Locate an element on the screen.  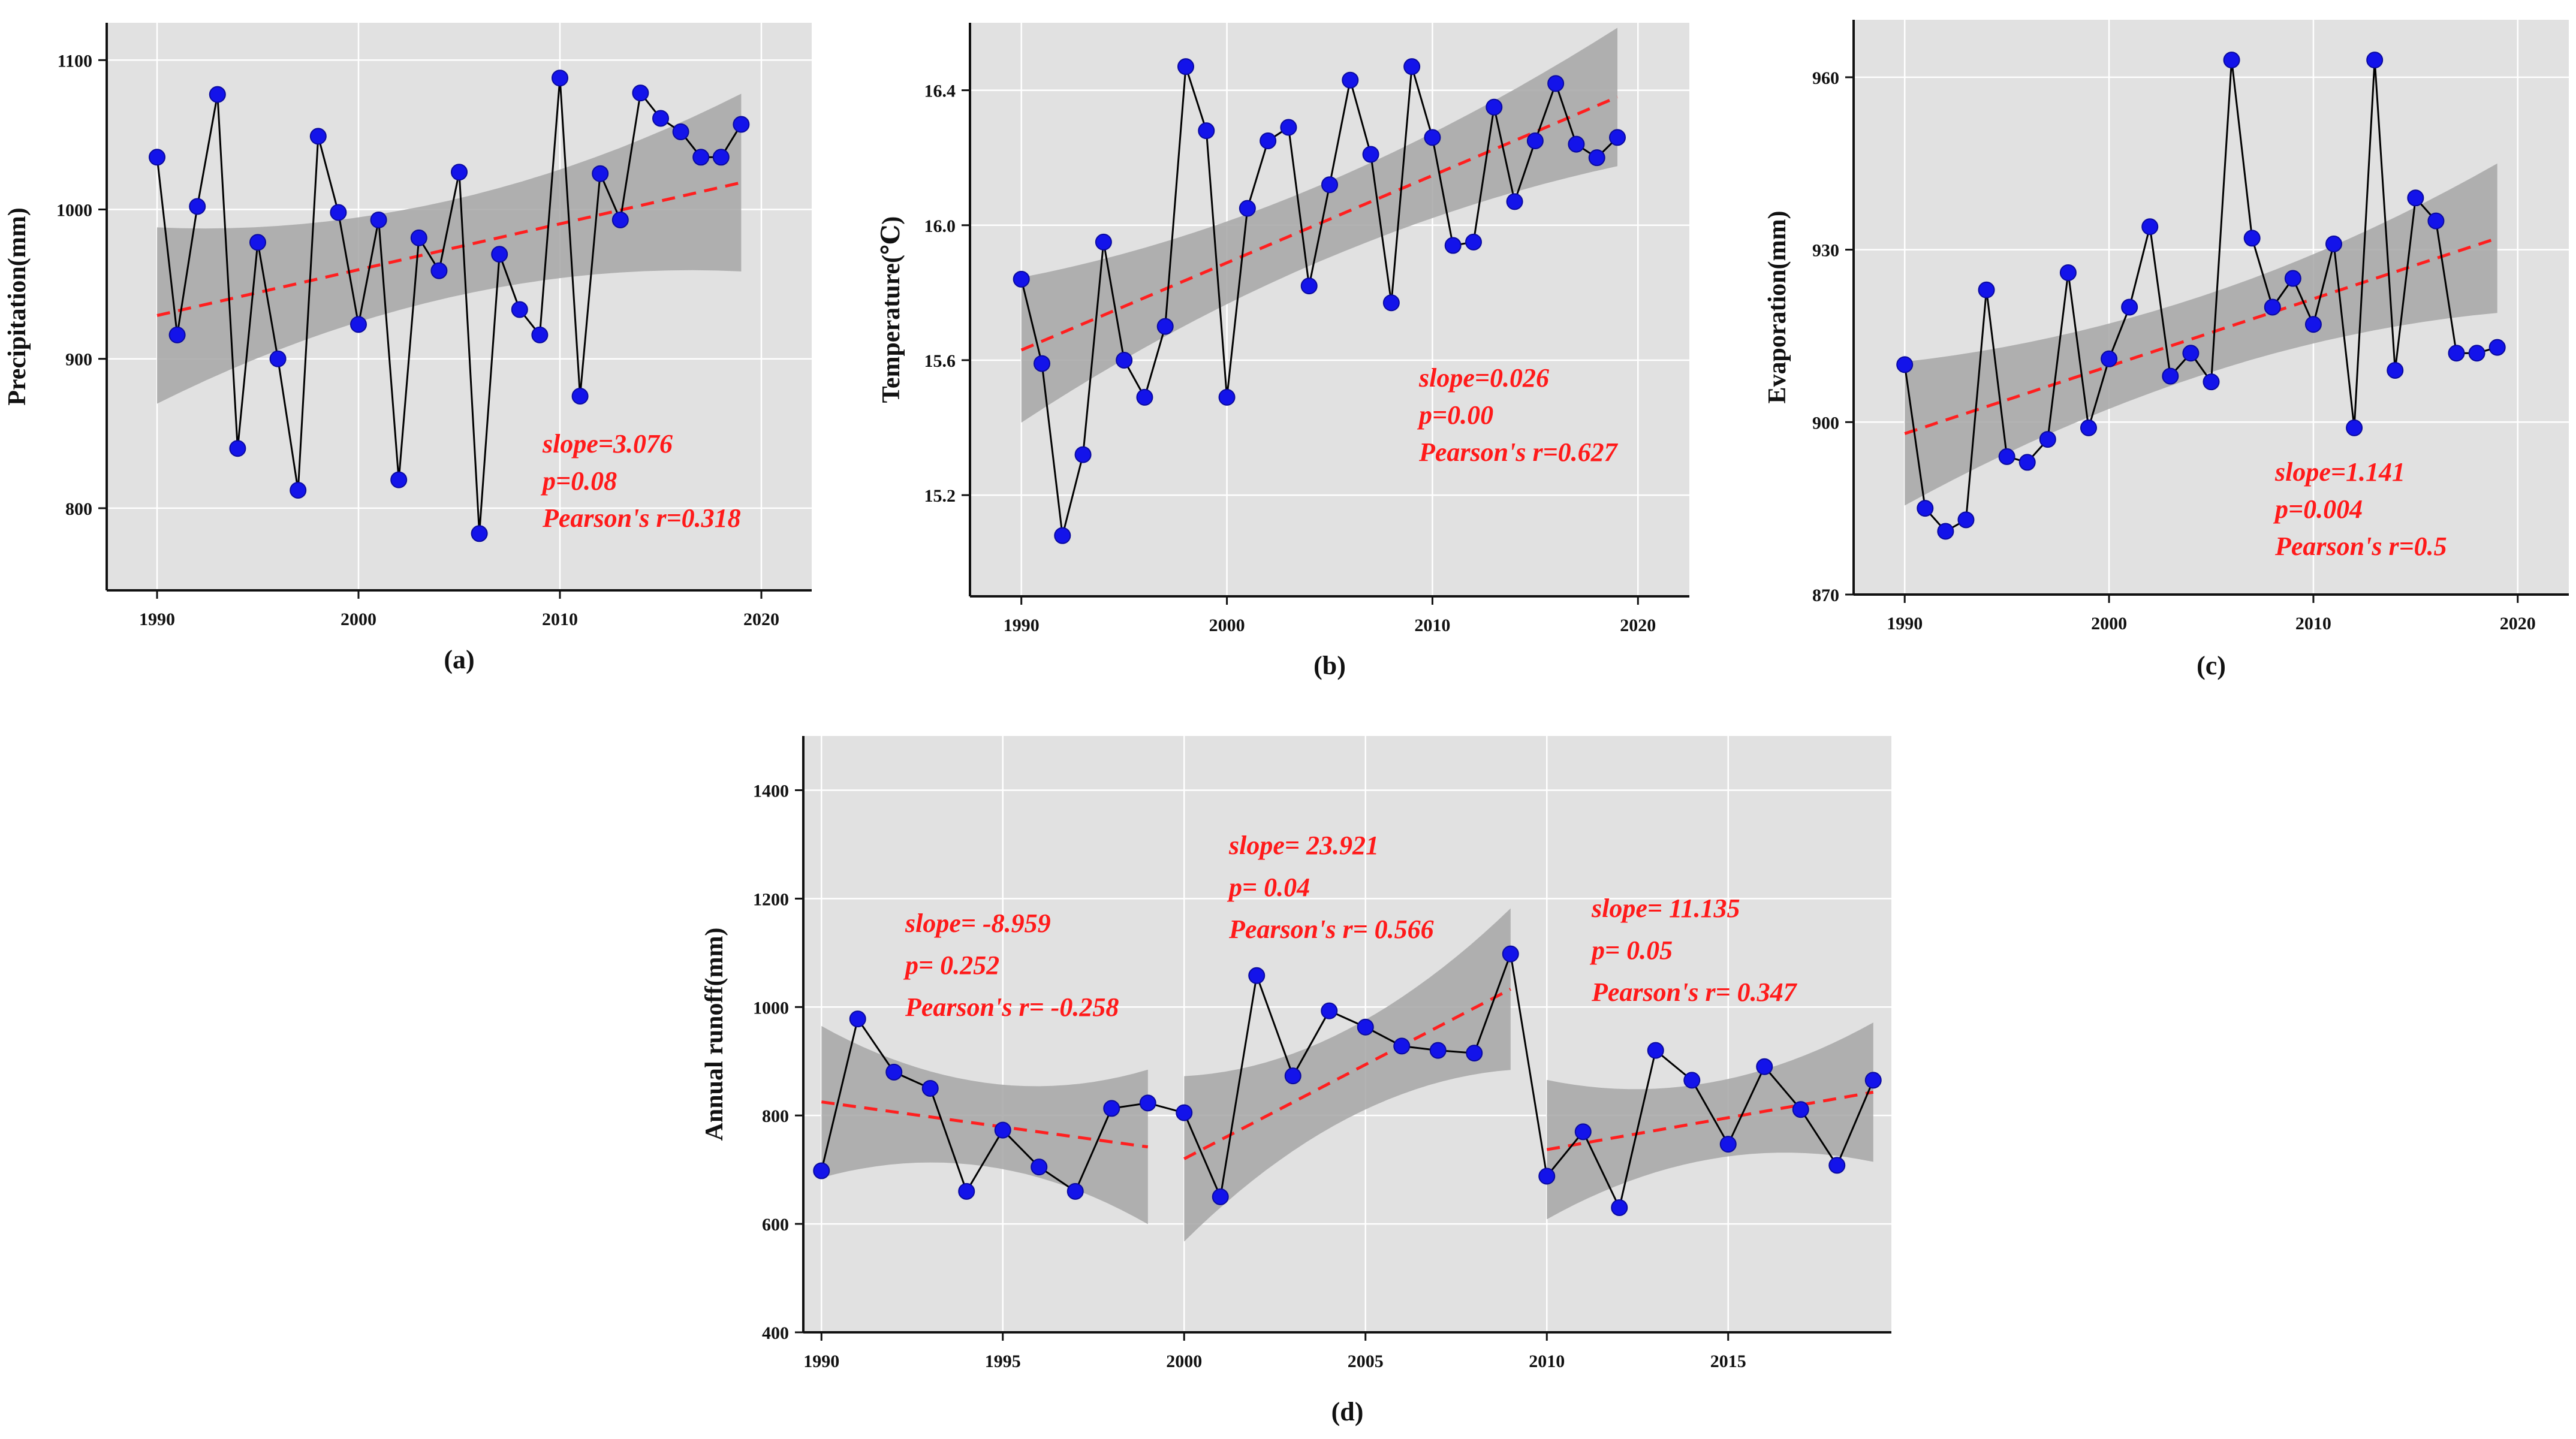
panel-label: (a) is located at coordinates (459, 659).